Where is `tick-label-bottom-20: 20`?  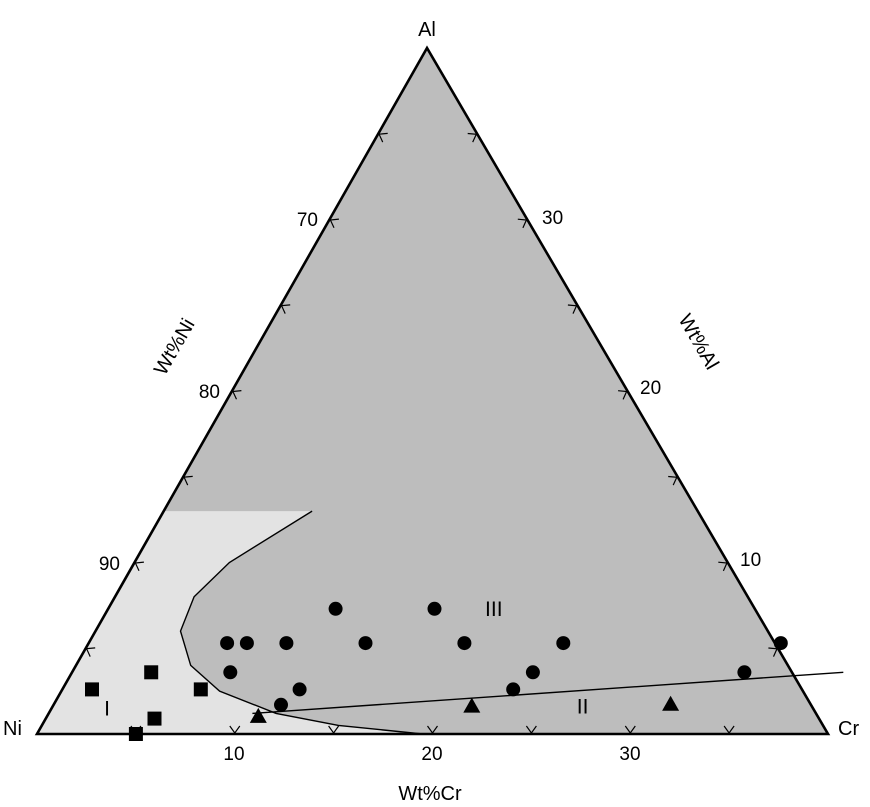 tick-label-bottom-20: 20 is located at coordinates (431, 754).